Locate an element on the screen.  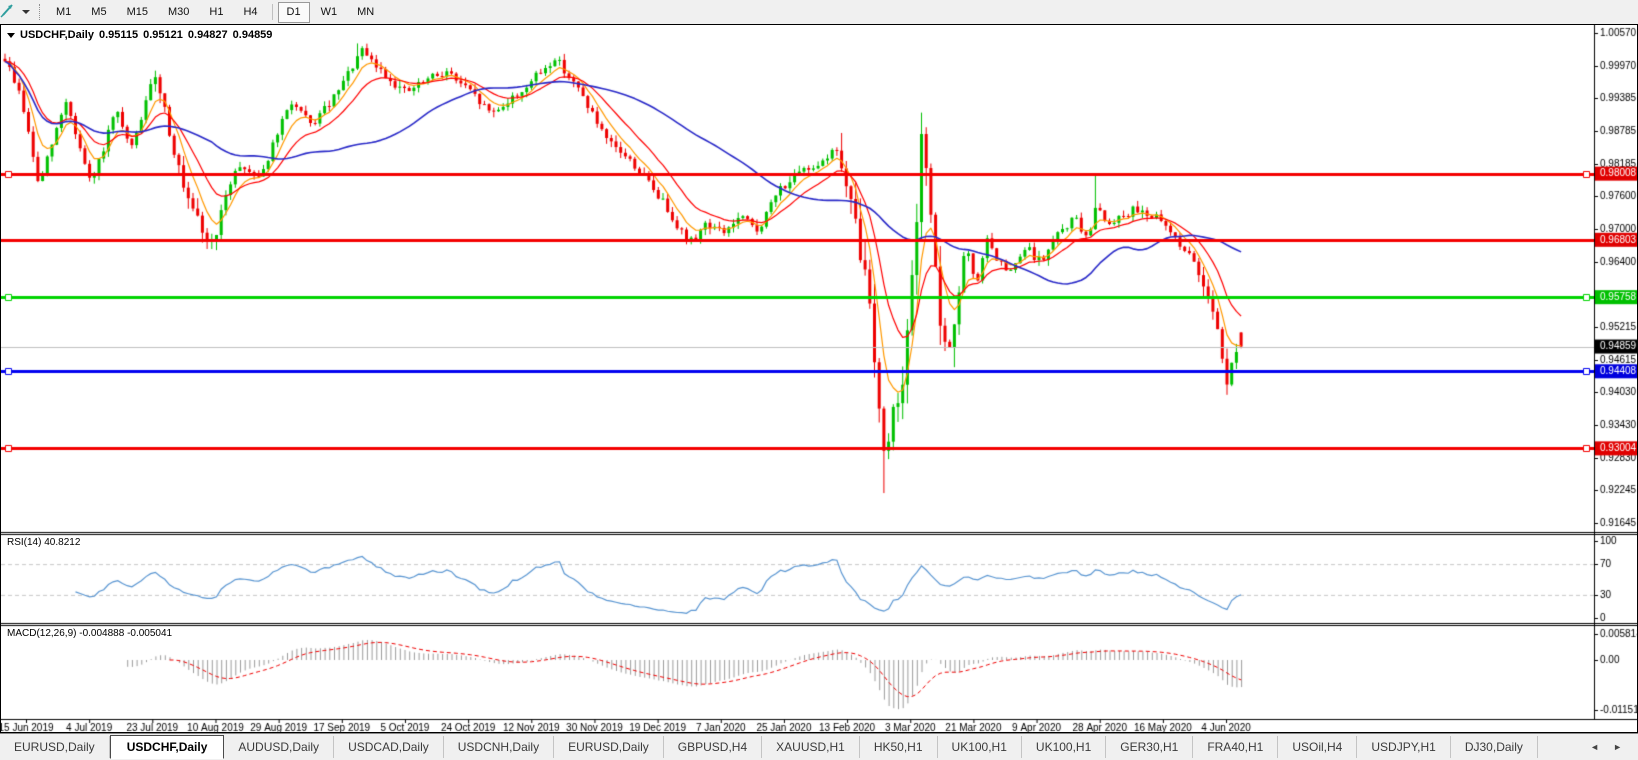
timeframe-button-m15: M15 is located at coordinates (137, 12).